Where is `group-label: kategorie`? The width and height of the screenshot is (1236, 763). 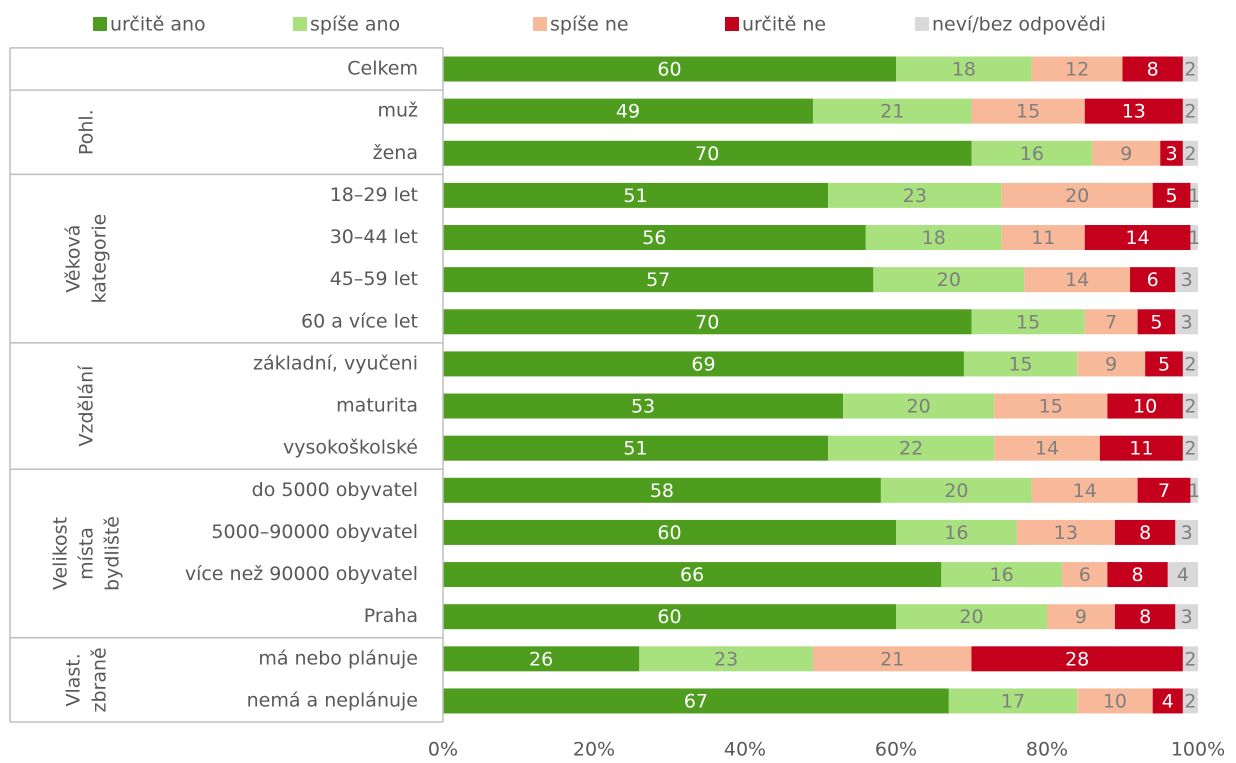 group-label: kategorie is located at coordinates (100, 259).